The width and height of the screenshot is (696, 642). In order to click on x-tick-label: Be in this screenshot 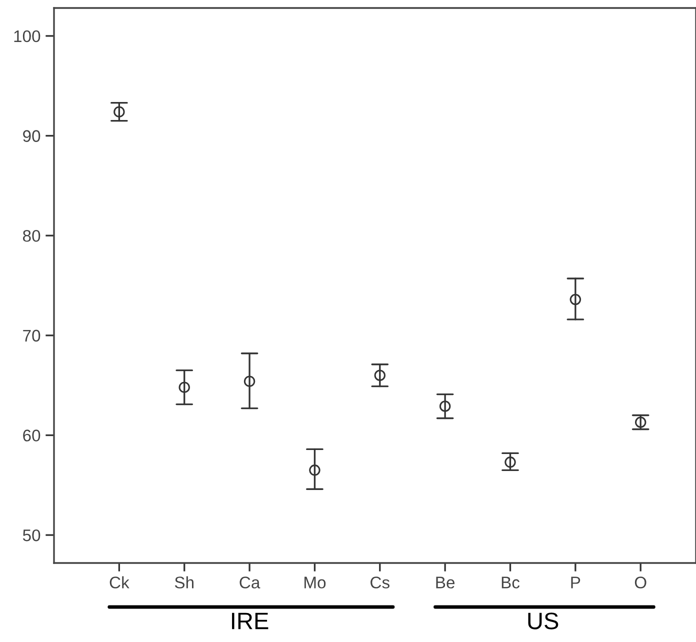, I will do `click(445, 582)`.